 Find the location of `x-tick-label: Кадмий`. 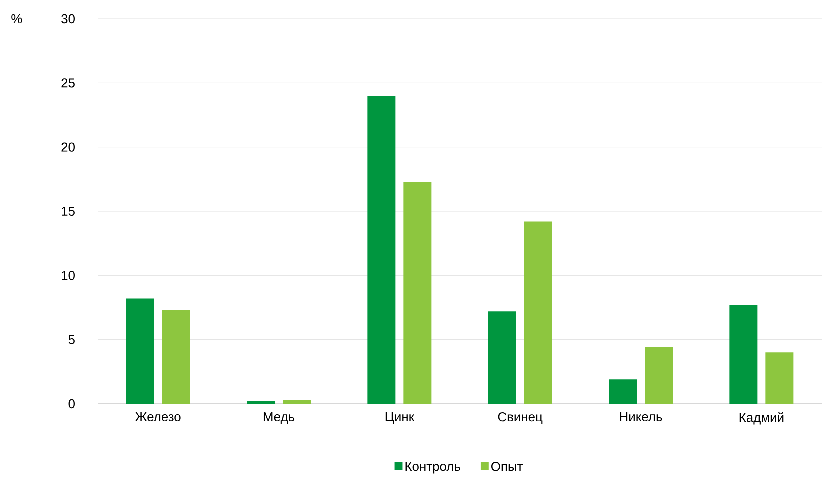

x-tick-label: Кадмий is located at coordinates (762, 418).